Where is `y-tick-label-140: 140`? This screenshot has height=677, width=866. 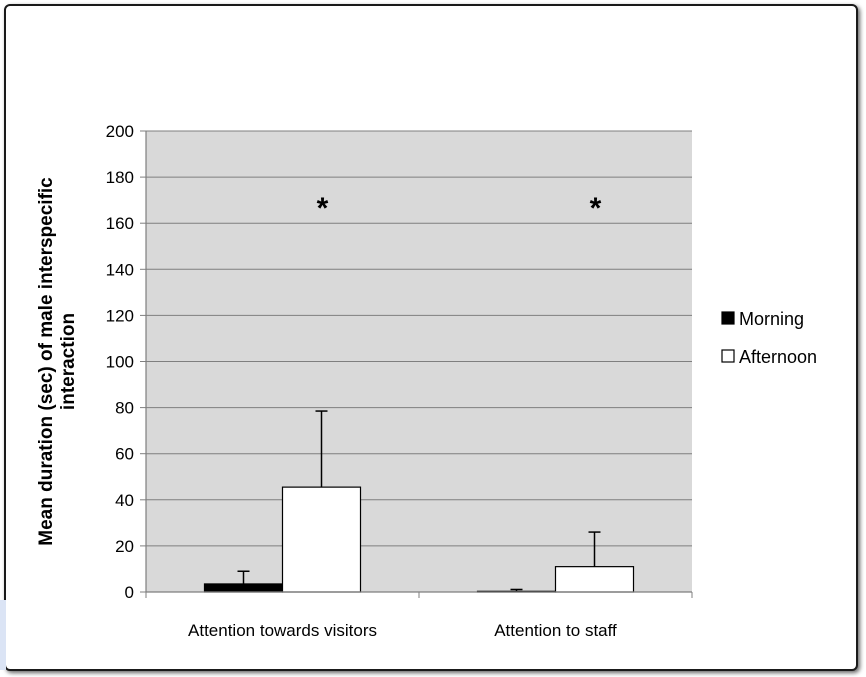 y-tick-label-140: 140 is located at coordinates (120, 269).